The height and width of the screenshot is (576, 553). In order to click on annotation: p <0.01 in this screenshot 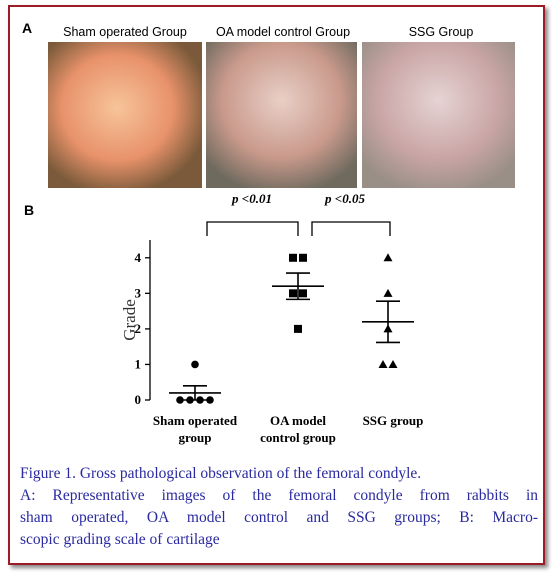, I will do `click(251, 198)`.